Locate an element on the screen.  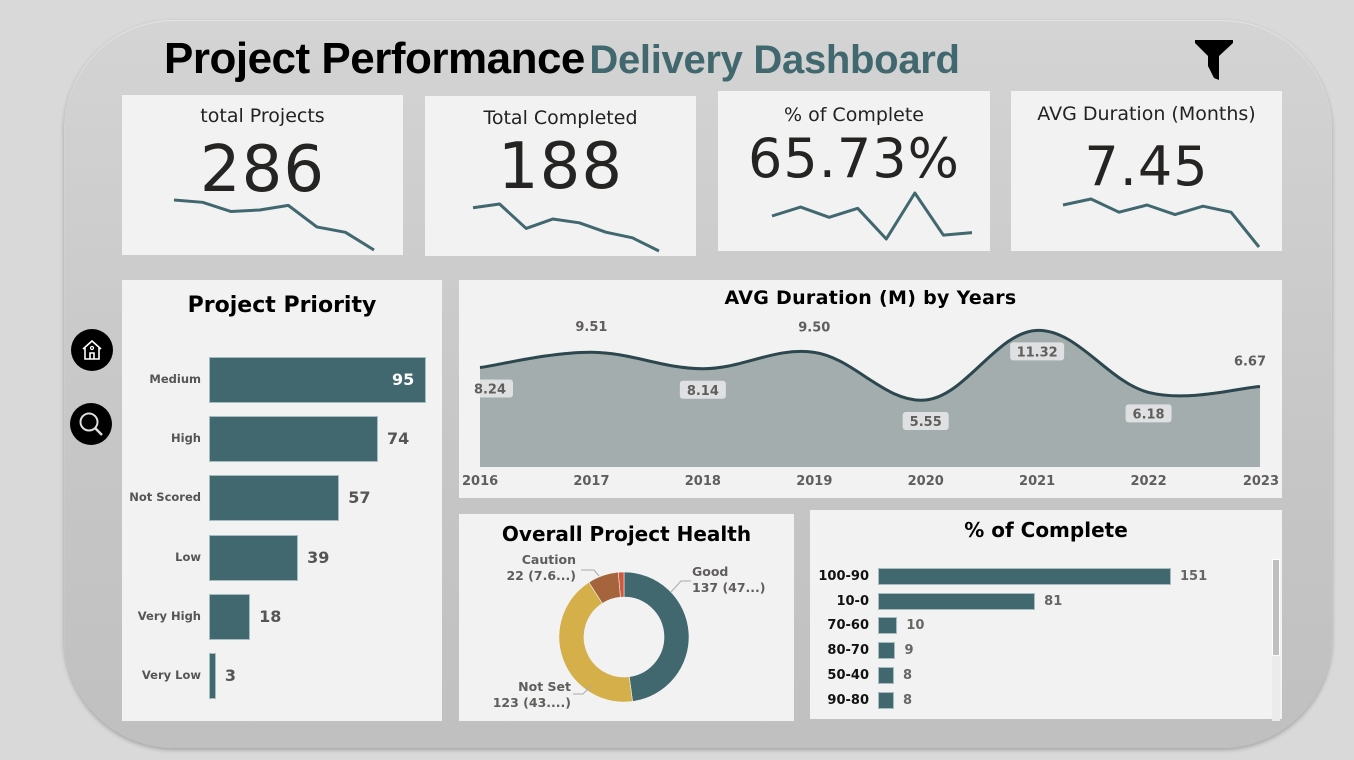
bar-label: 50-40 is located at coordinates (848, 675).